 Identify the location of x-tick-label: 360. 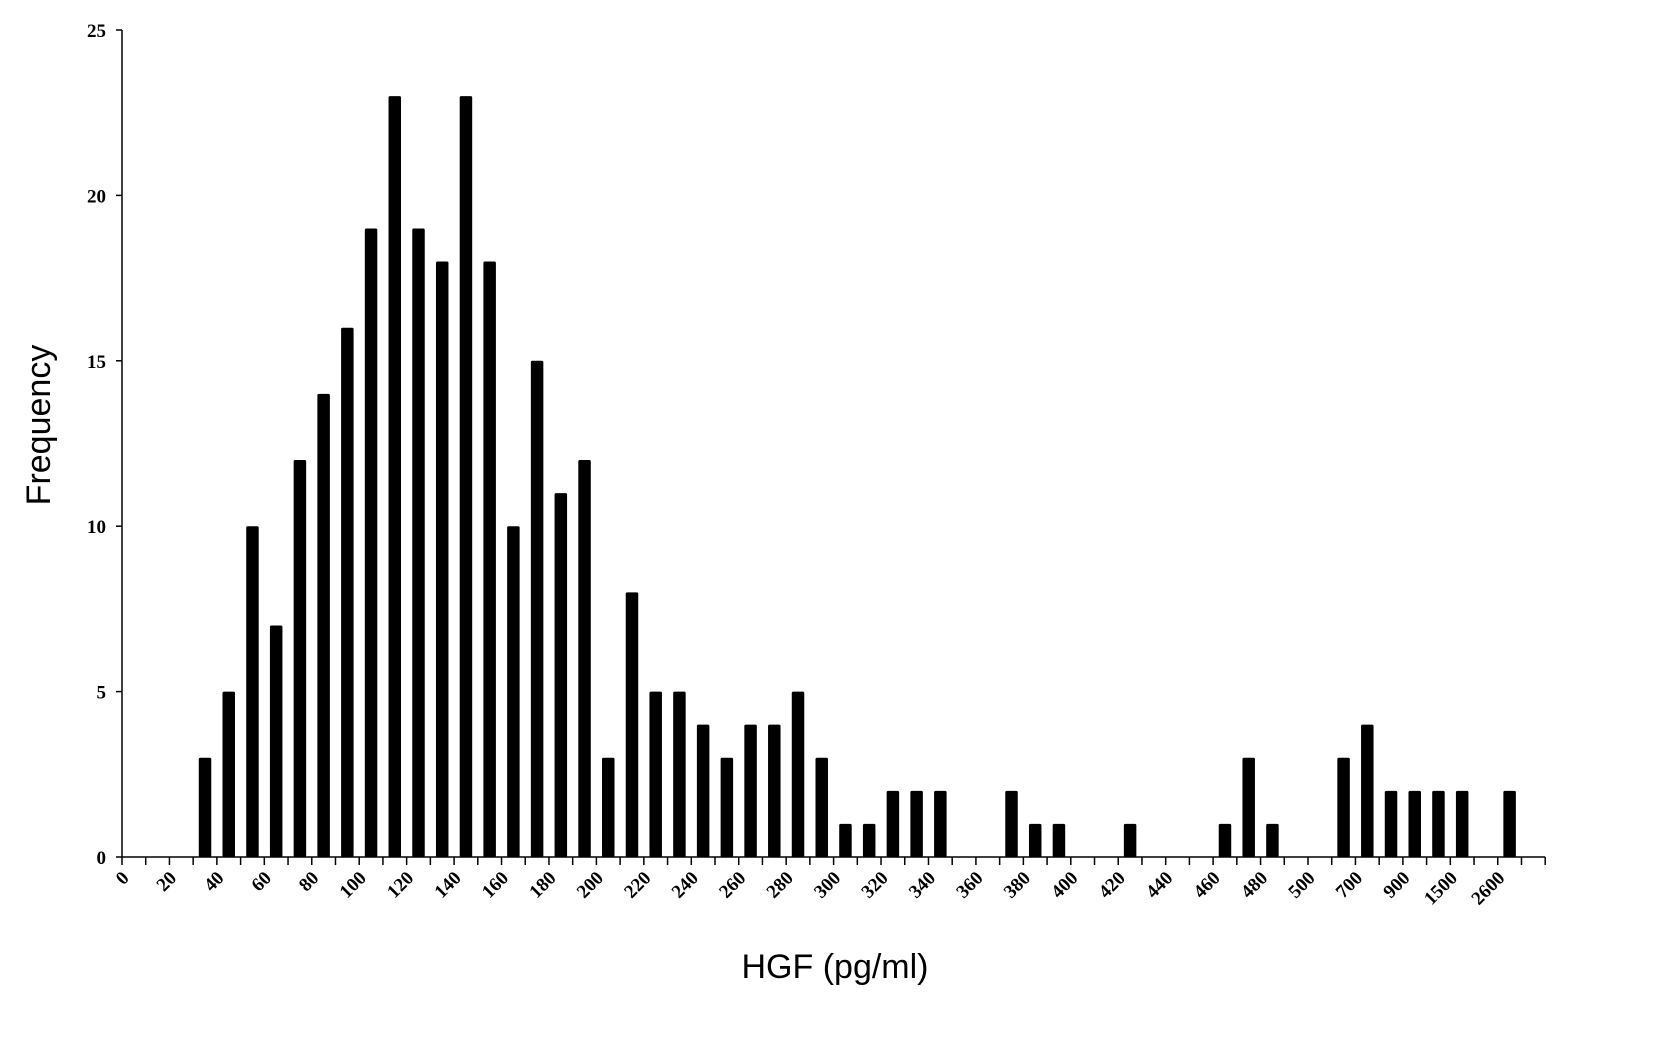
(969, 885).